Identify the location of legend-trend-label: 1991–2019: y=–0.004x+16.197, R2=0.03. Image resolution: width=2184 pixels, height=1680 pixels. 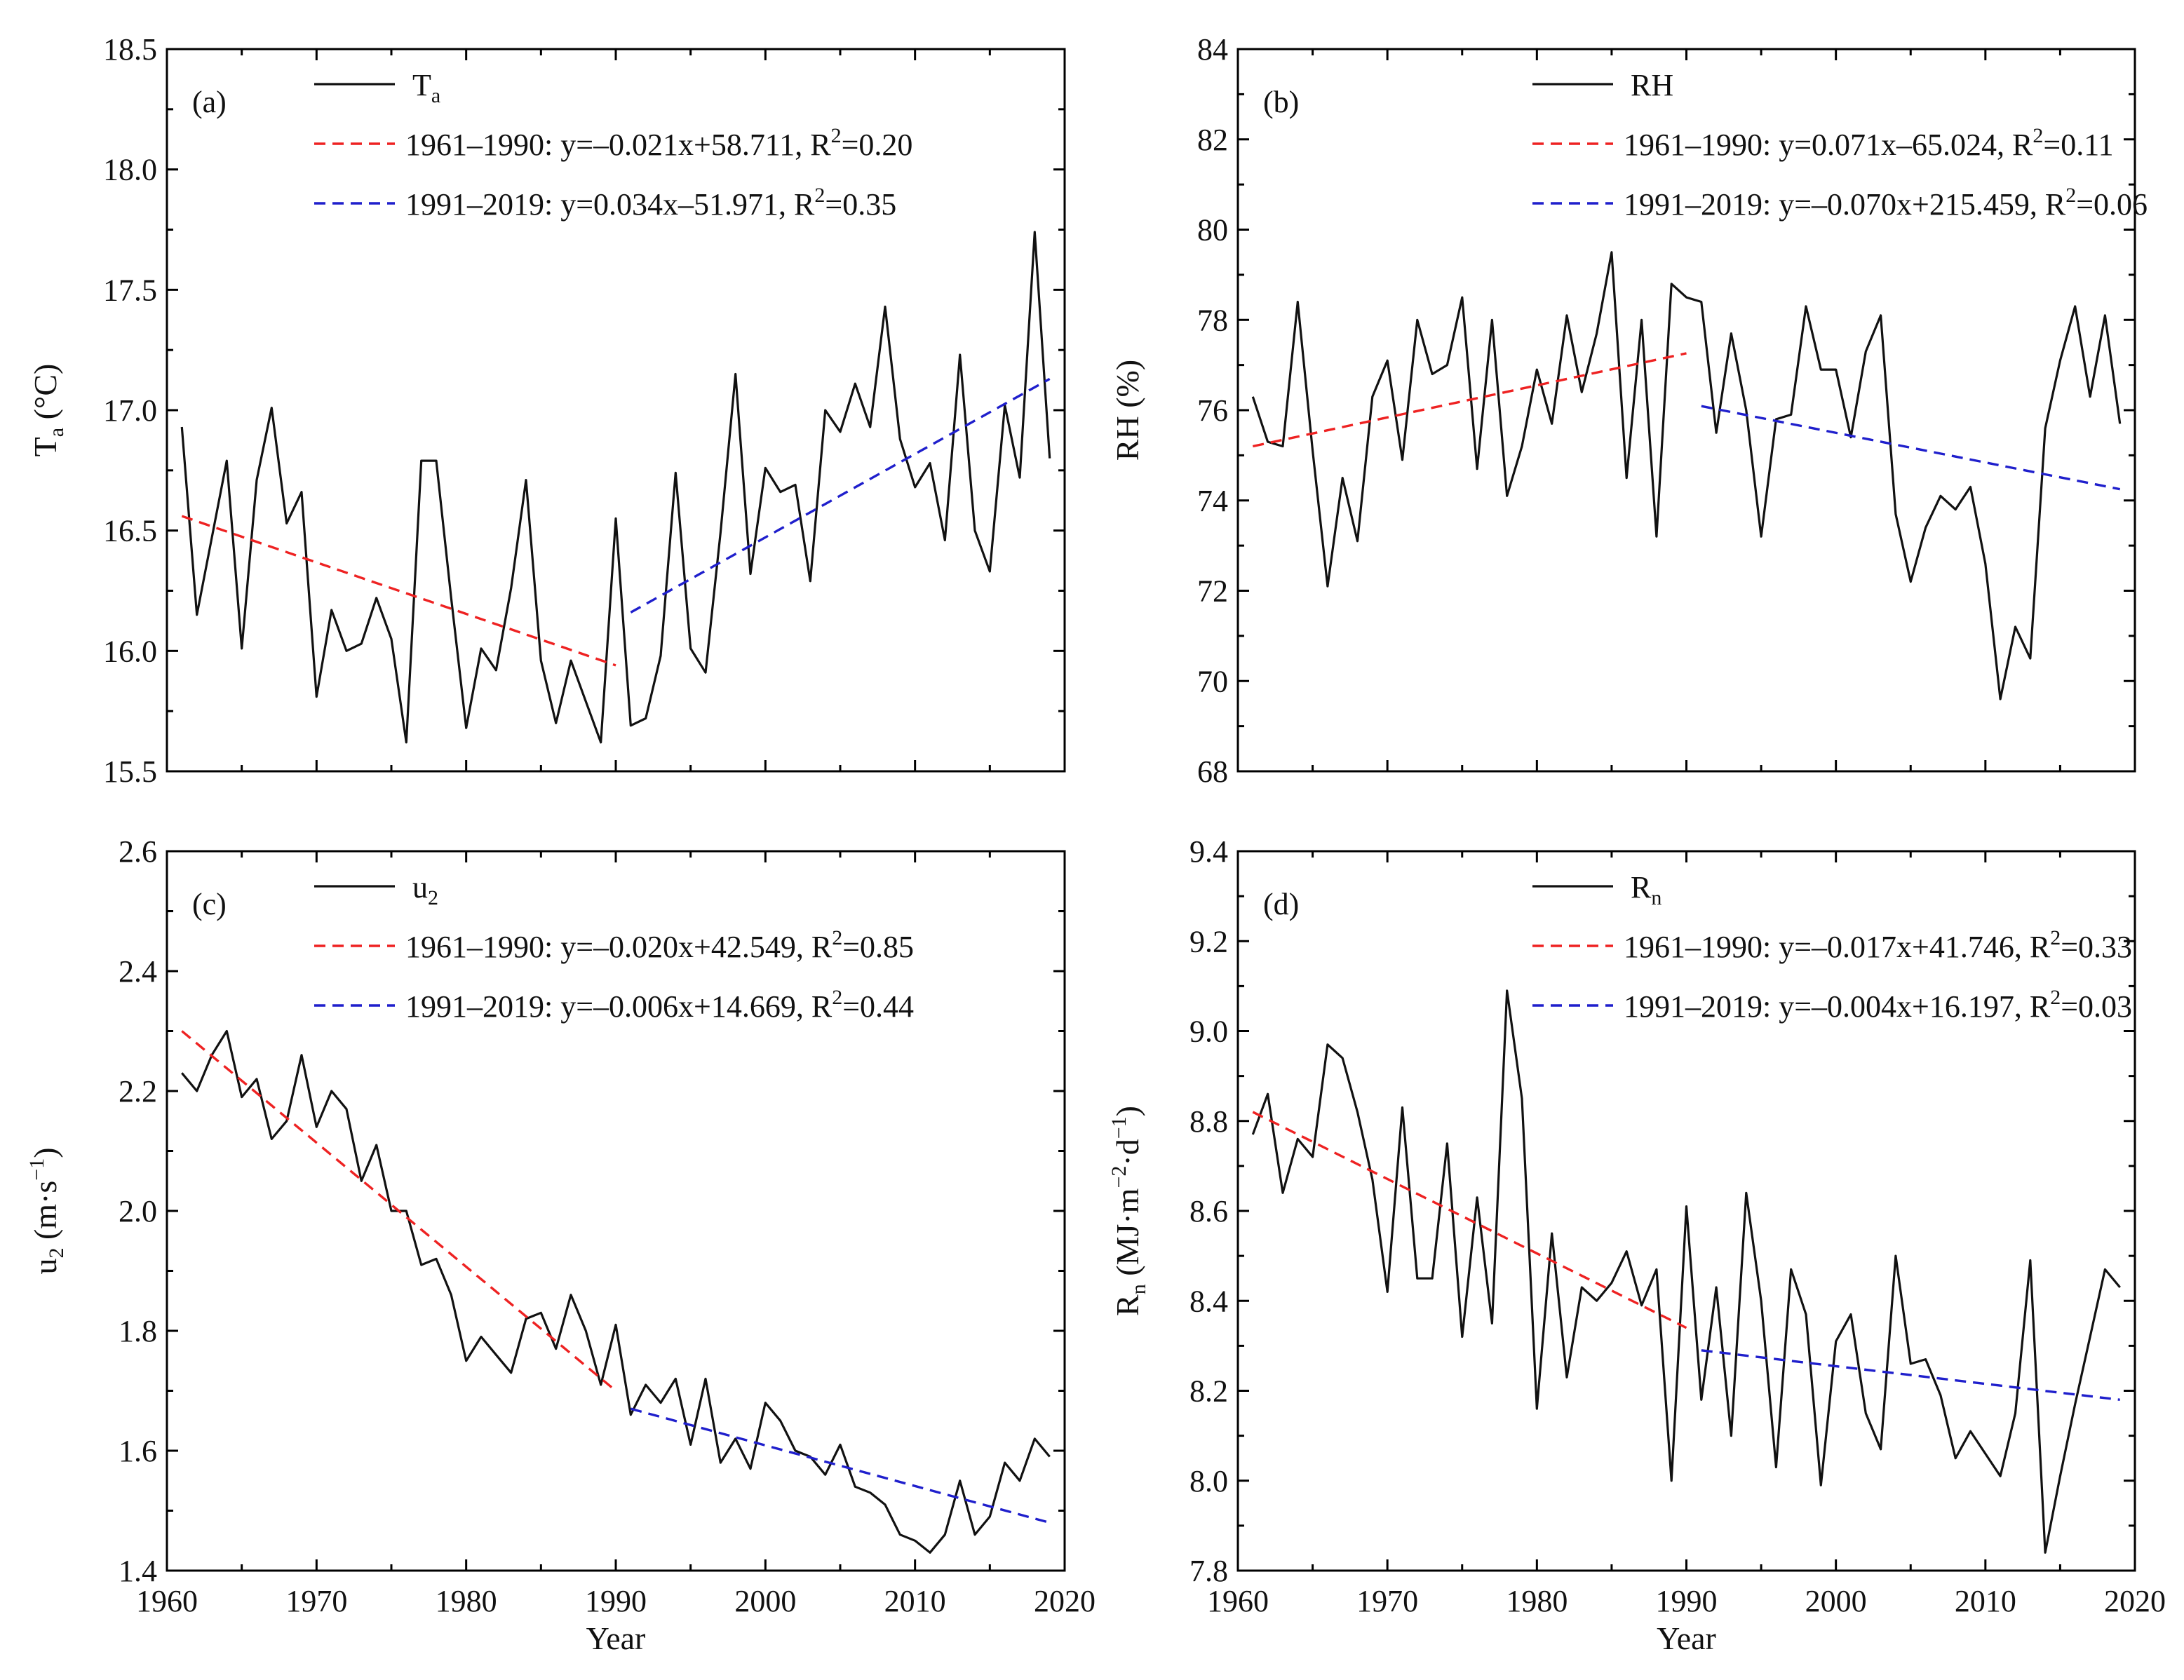
(1878, 1005).